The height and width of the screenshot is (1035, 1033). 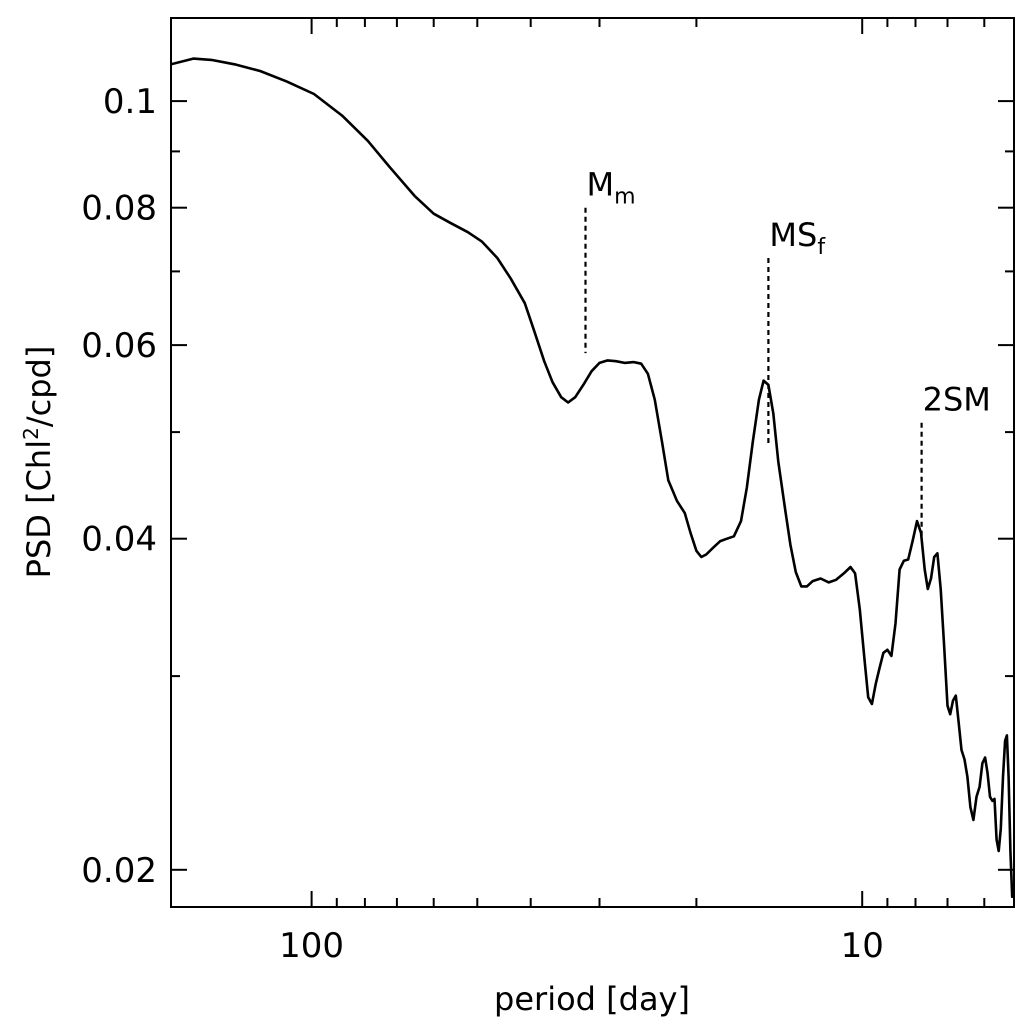 I want to click on y-axis-title: PSD [Chl2/cpd], so click(x=38, y=462).